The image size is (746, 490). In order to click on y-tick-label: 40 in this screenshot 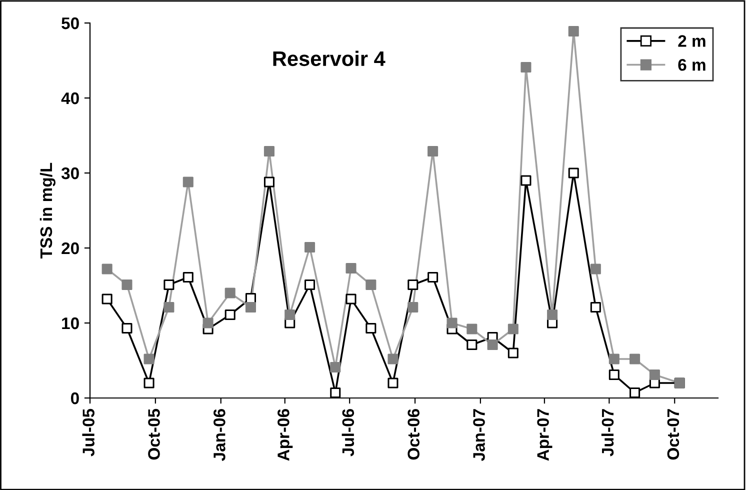, I will do `click(70, 98)`.